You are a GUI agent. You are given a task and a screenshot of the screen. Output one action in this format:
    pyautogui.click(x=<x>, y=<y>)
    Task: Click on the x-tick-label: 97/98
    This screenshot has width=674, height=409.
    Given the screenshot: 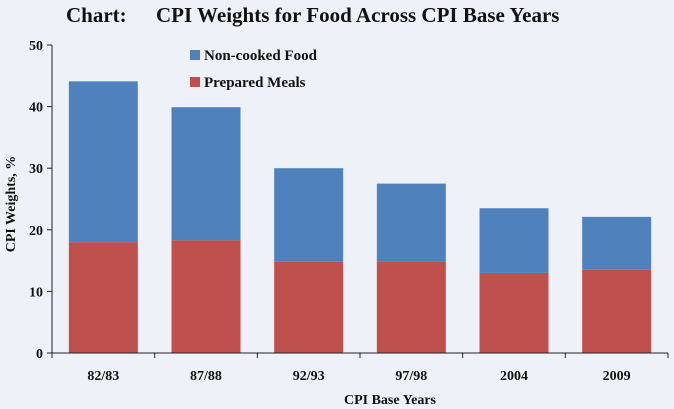 What is the action you would take?
    pyautogui.click(x=411, y=376)
    